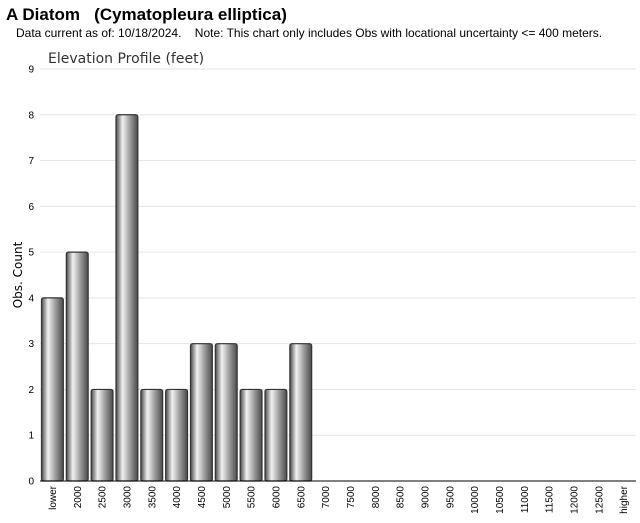  I want to click on y-tick-label: 8, so click(31, 115).